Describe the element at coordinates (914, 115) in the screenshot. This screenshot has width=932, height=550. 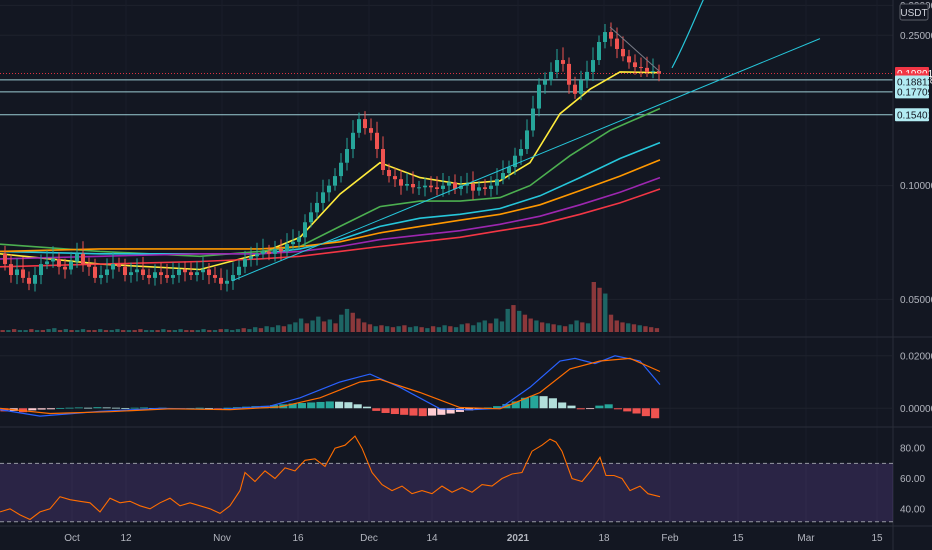
I see `price-tag-text: 0.15401` at that location.